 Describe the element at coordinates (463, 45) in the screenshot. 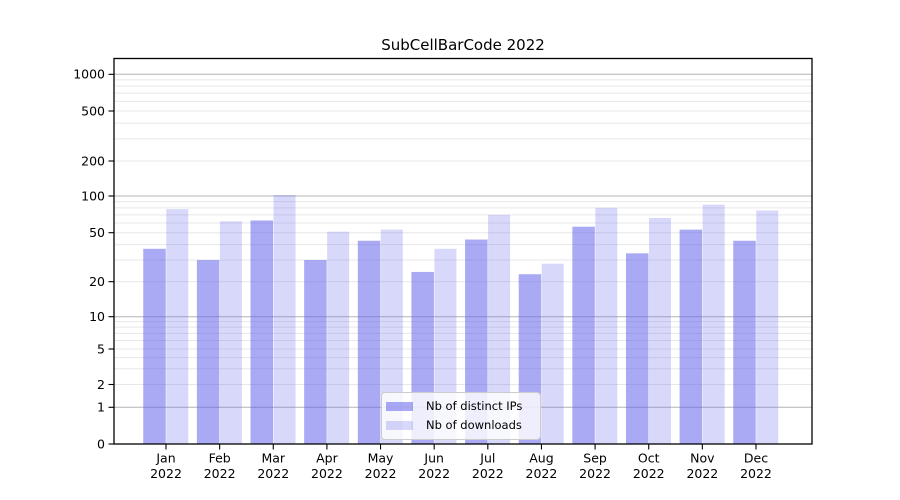

I see `chart-title: SubCellBarCode 2022` at that location.